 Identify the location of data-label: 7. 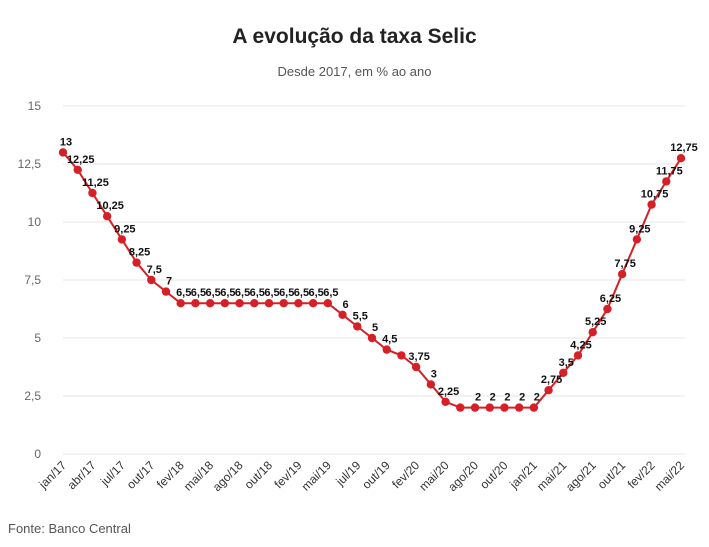
(169, 282).